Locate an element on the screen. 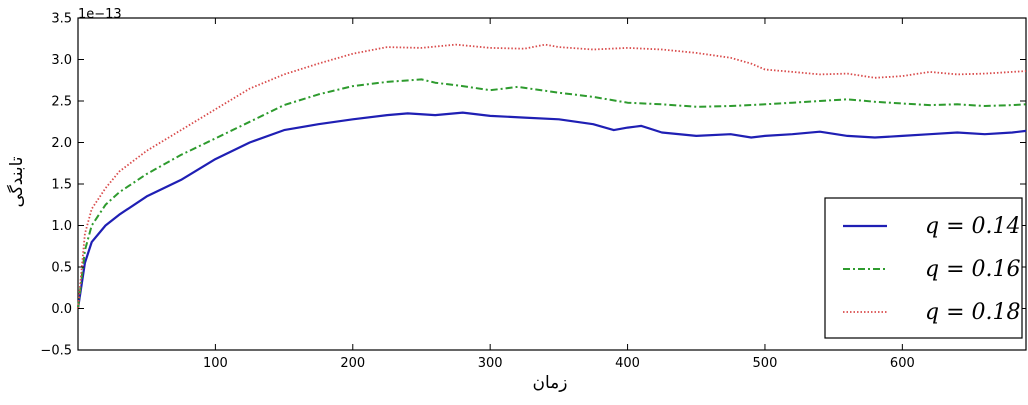  y-tick-label: 1.0 is located at coordinates (61, 226).